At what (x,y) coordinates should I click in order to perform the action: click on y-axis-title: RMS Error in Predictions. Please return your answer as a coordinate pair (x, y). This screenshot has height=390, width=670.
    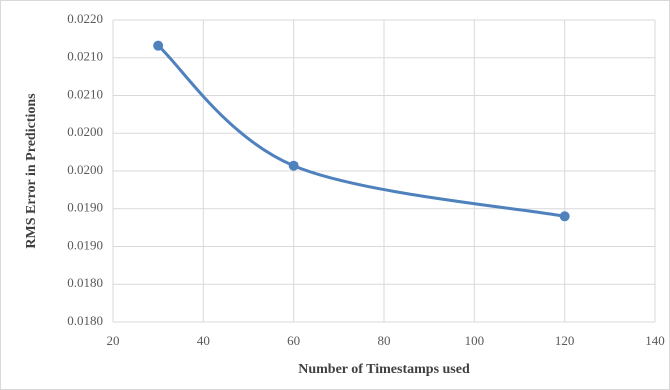
    Looking at the image, I should click on (31, 171).